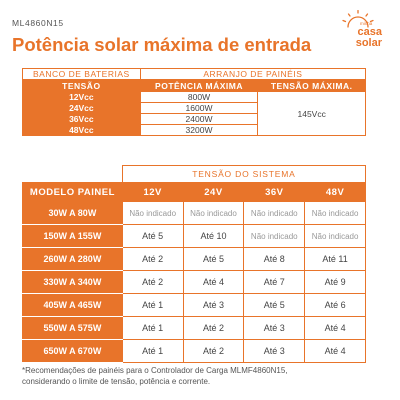 Image resolution: width=400 pixels, height=400 pixels. Describe the element at coordinates (72, 351) in the screenshot. I see `panel-model: 650W A 670W` at that location.